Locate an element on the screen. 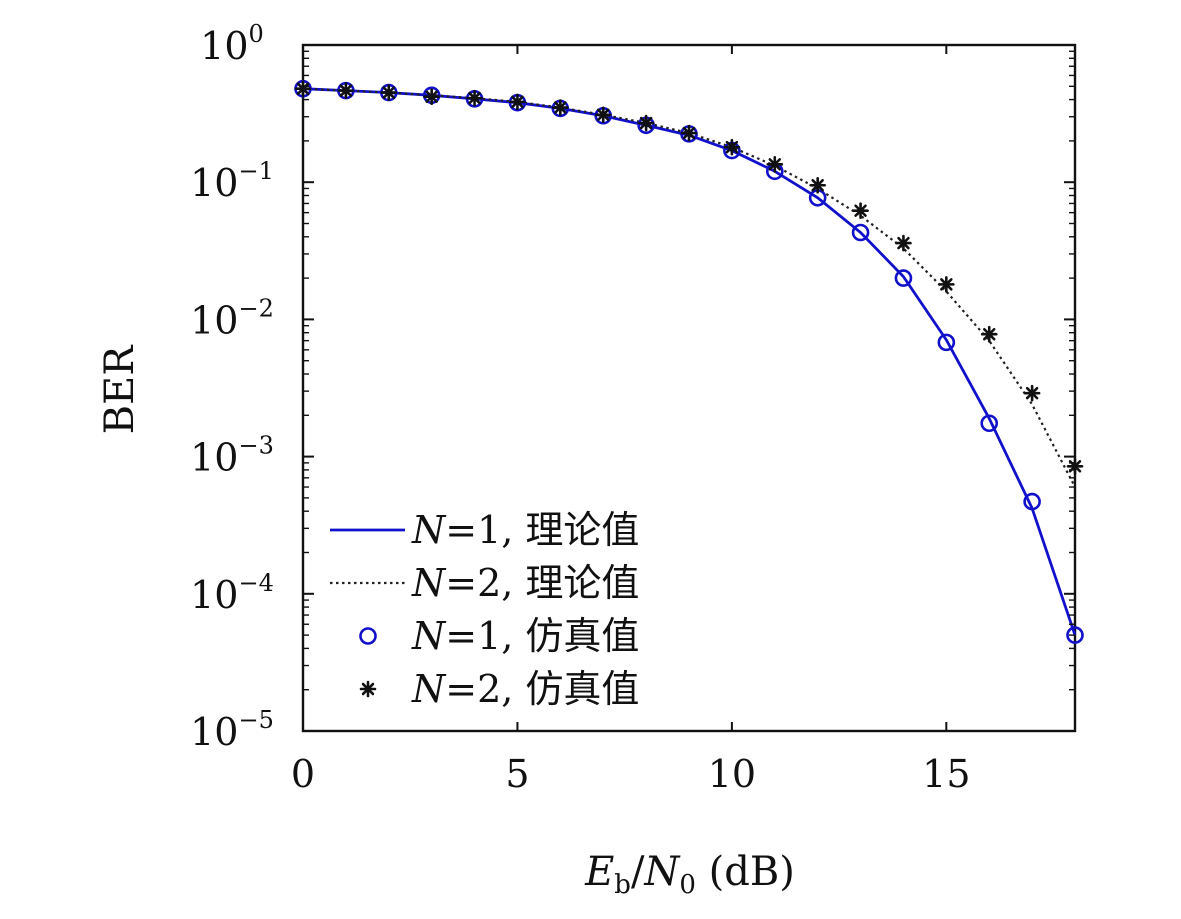 The image size is (1181, 919). x-tick-label: 5 is located at coordinates (517, 774).